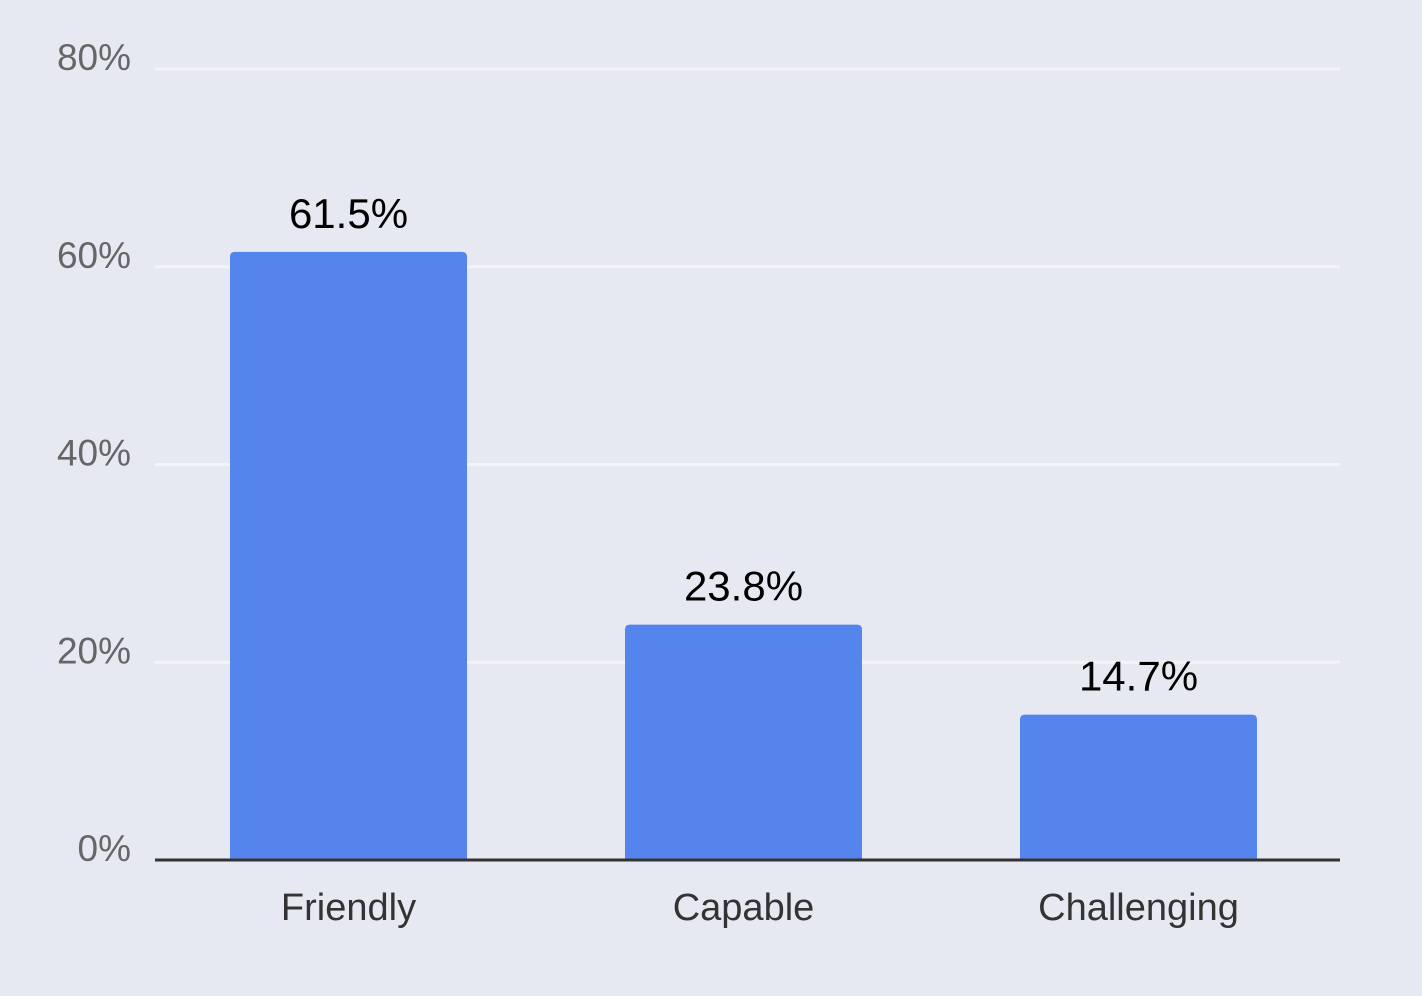 The height and width of the screenshot is (996, 1422). Describe the element at coordinates (348, 213) in the screenshot. I see `data-label: 61.5%` at that location.